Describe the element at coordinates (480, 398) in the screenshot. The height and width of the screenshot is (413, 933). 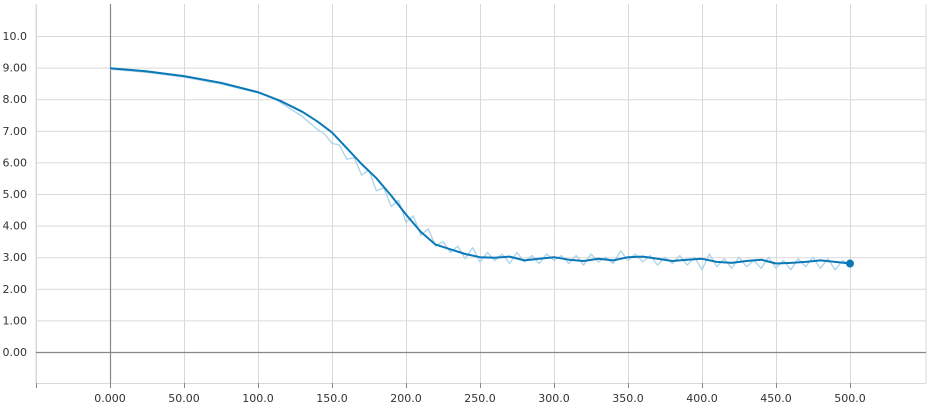
I see `x-tick-label: 250.0` at that location.